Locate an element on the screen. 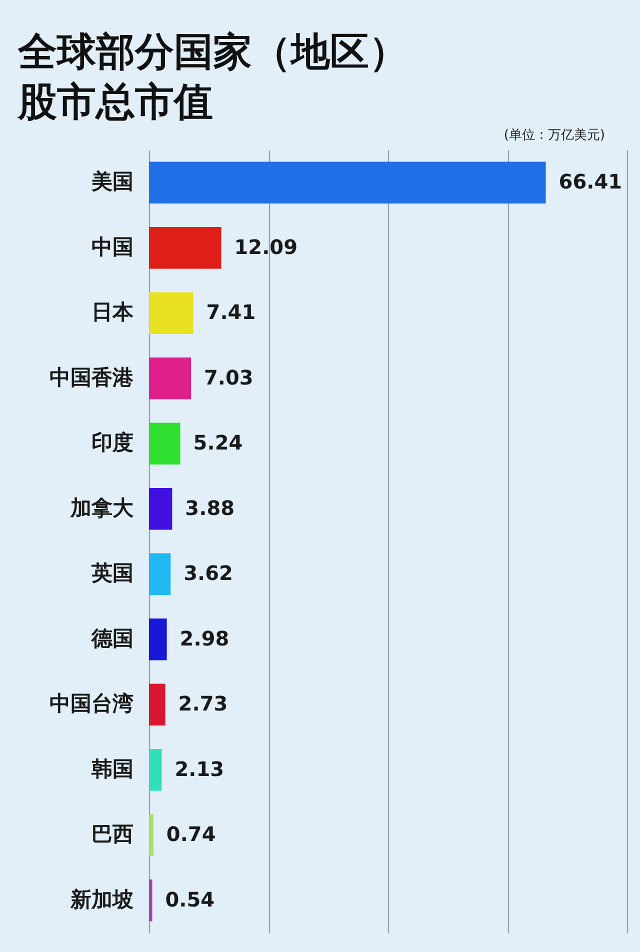  y-tick-label: 中国台湾 is located at coordinates (92, 704).